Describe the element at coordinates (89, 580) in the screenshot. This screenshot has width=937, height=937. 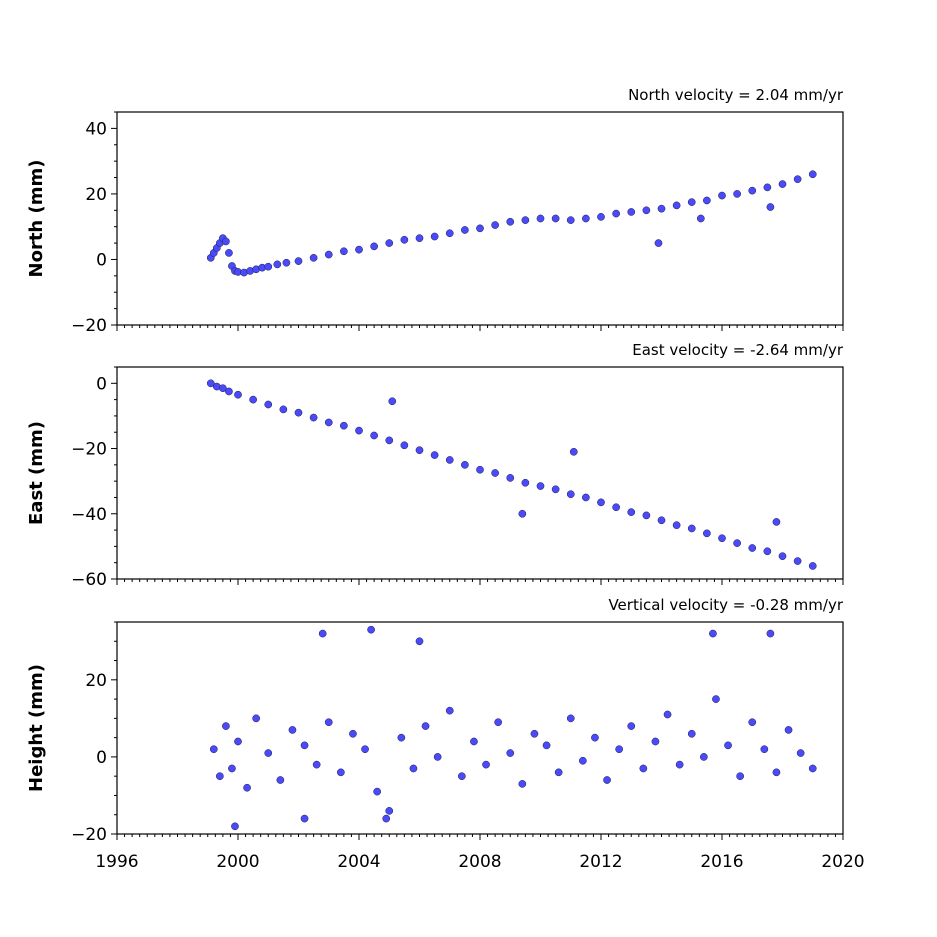
I see `y-tick-label: −60` at that location.